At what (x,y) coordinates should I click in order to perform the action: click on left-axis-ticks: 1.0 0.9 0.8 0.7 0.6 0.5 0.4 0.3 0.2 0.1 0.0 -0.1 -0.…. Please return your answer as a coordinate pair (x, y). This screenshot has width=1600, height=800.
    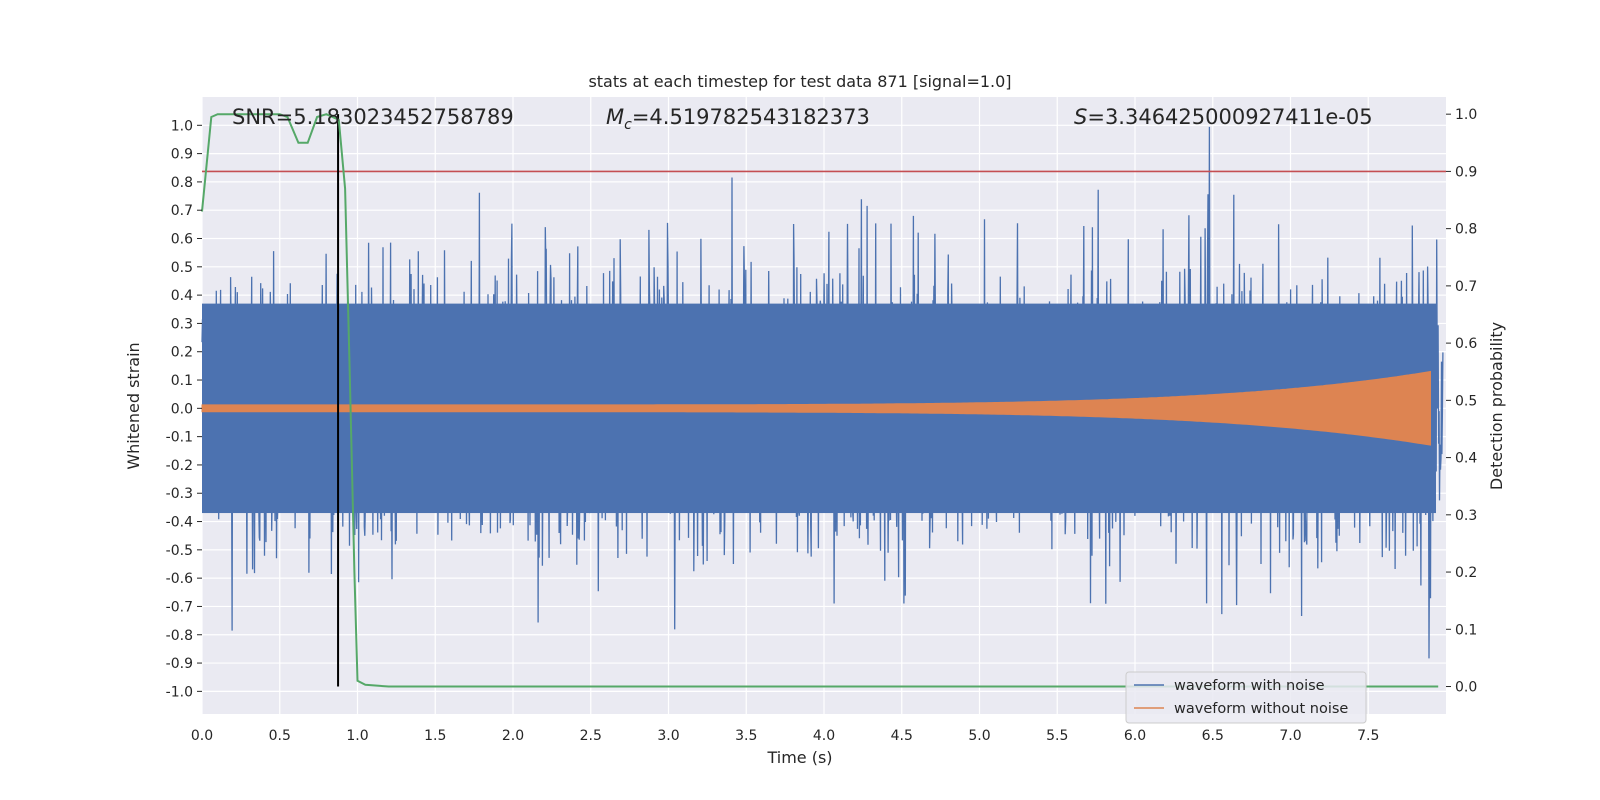
    Looking at the image, I should click on (184, 409).